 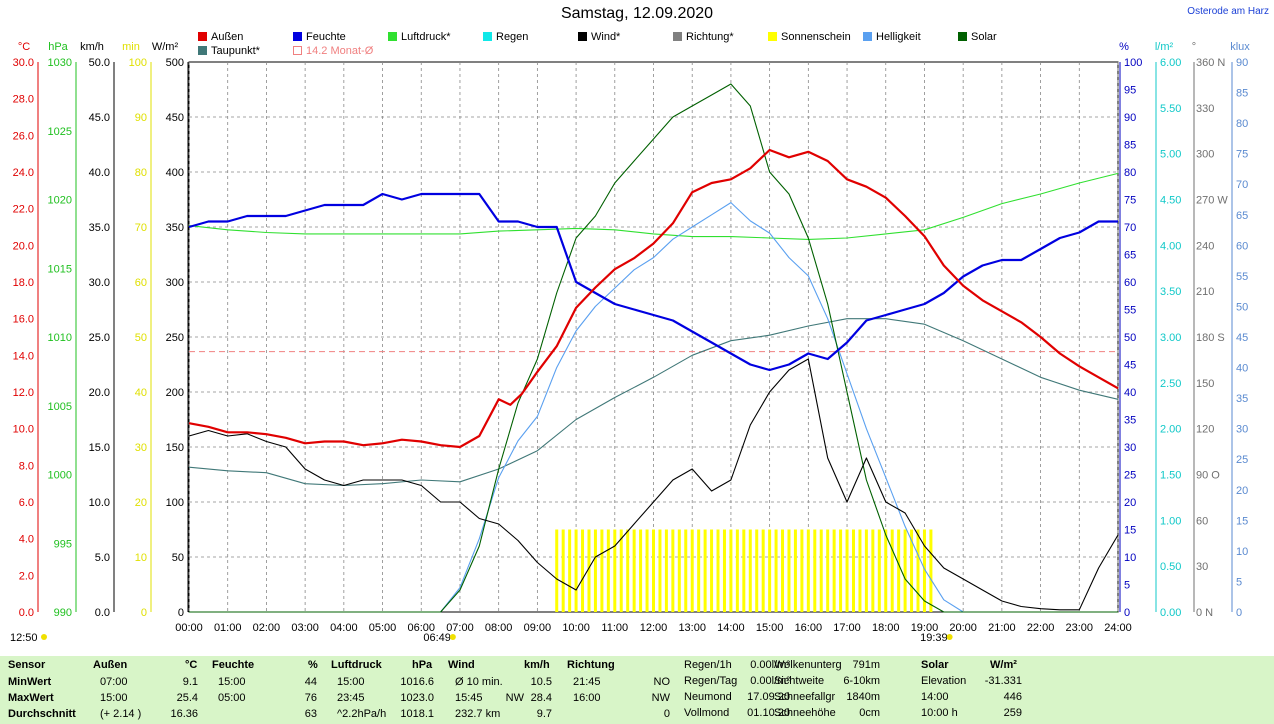 I want to click on axis-tick-label: 240, so click(x=1205, y=246).